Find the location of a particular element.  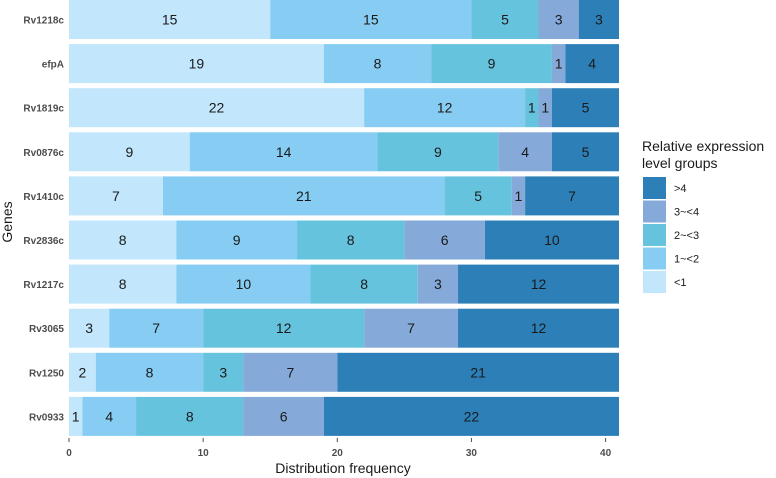

y-tick-label: Rv1217c is located at coordinates (43, 285).